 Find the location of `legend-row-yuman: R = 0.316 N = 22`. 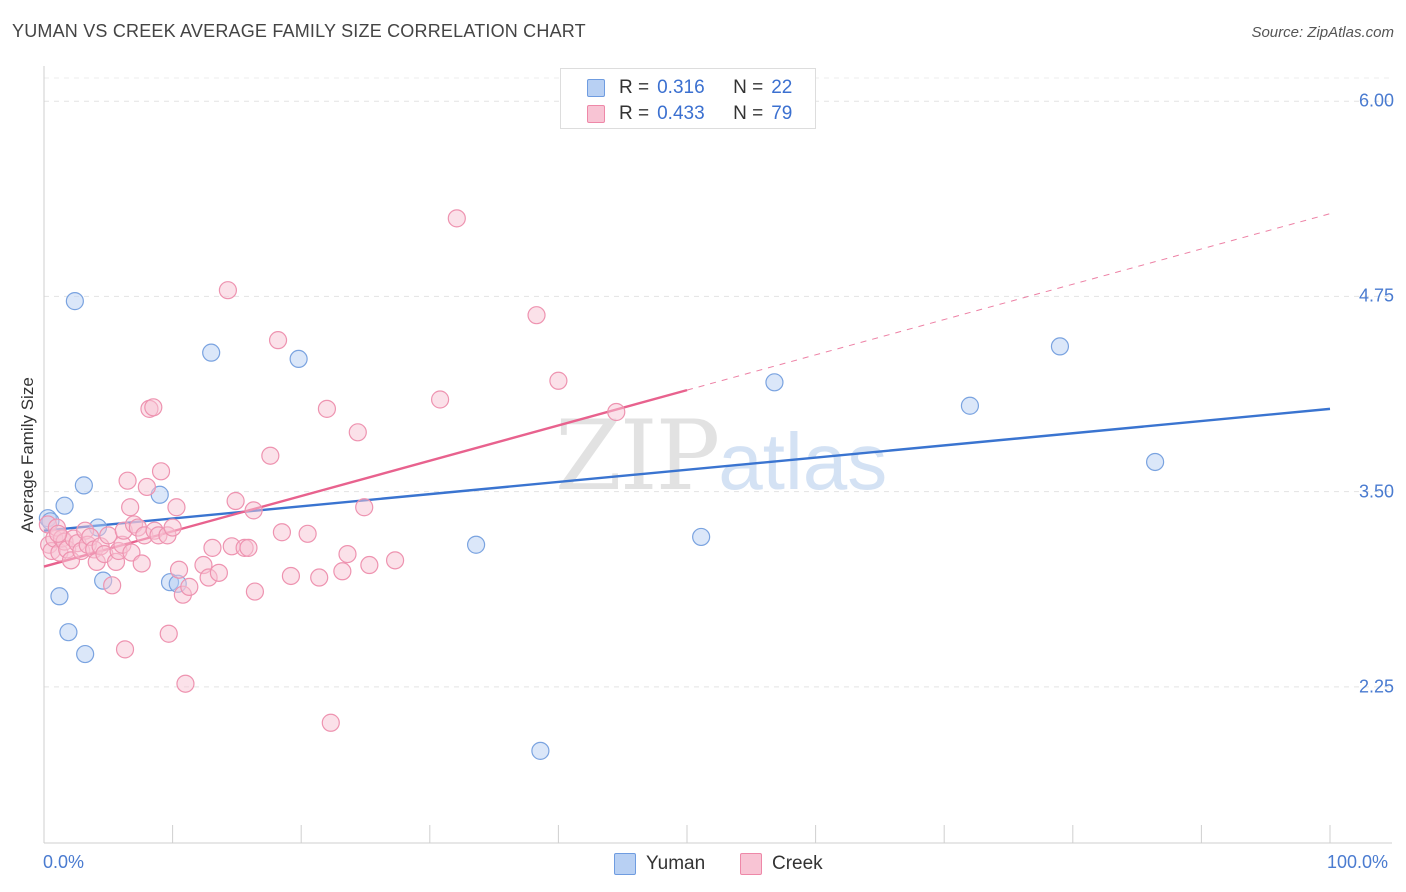

legend-row-yuman: R = 0.316 N = 22 is located at coordinates (689, 88).